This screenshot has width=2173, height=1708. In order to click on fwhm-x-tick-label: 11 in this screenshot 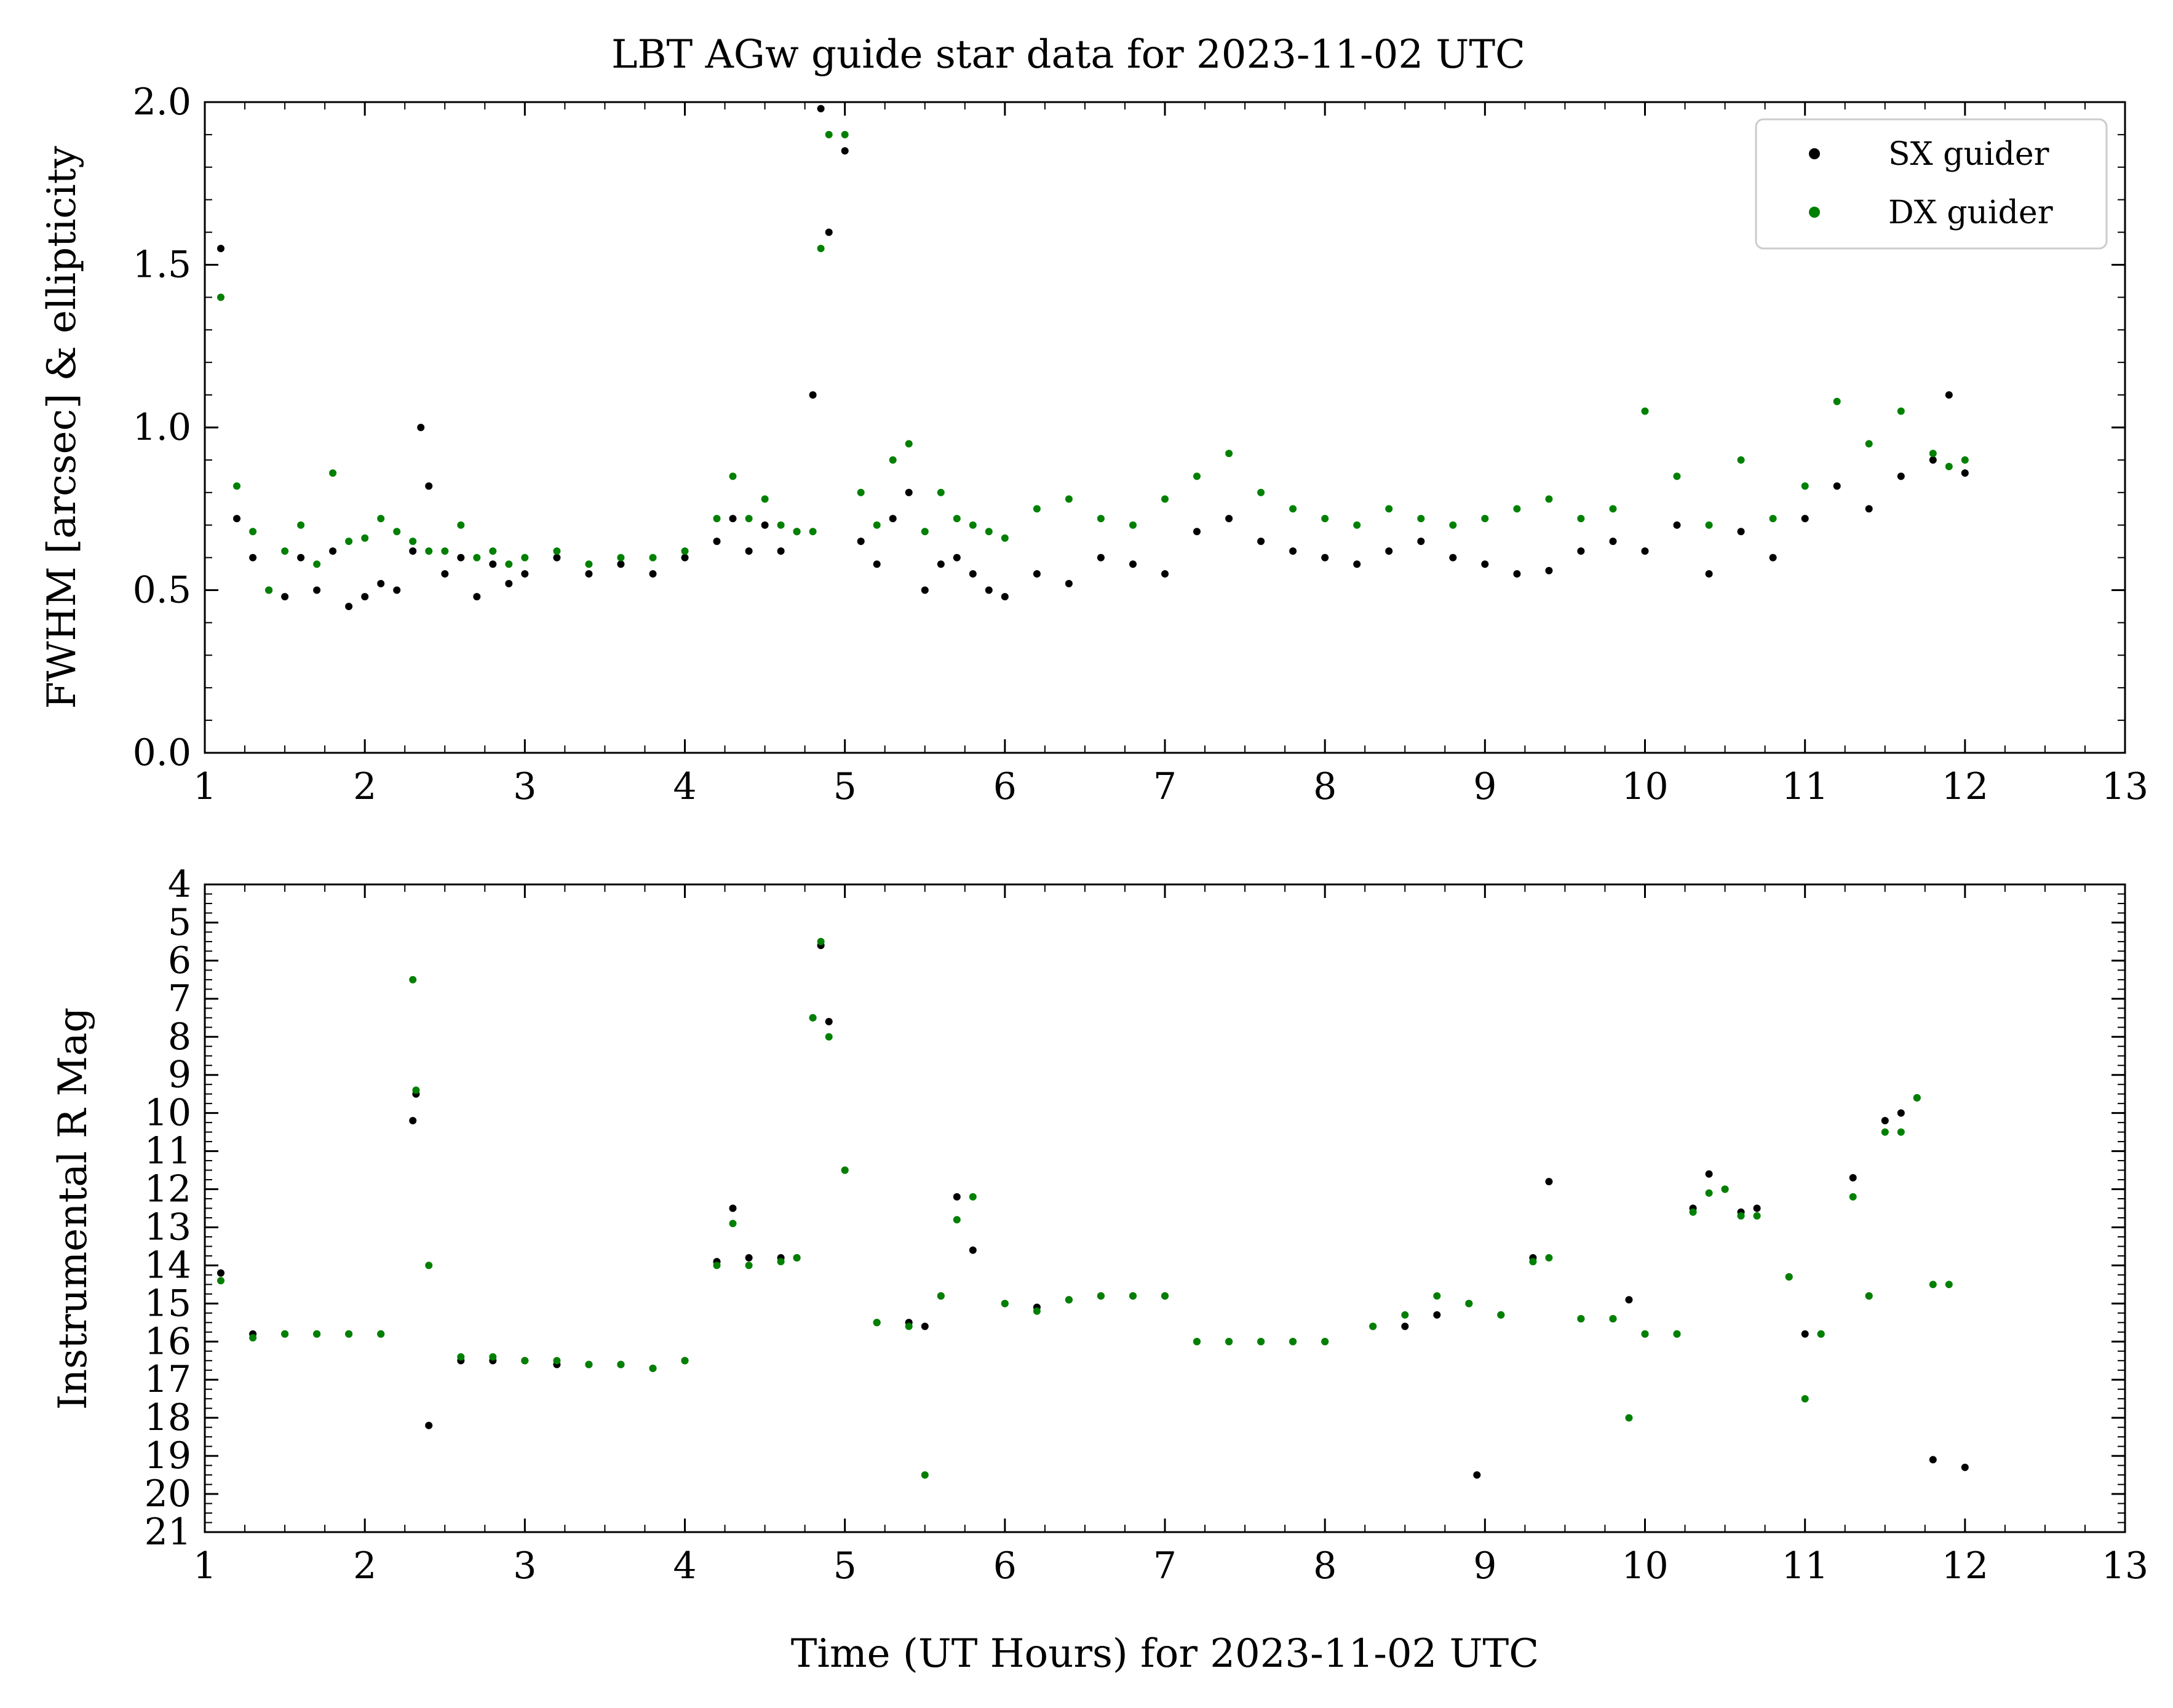, I will do `click(1804, 787)`.